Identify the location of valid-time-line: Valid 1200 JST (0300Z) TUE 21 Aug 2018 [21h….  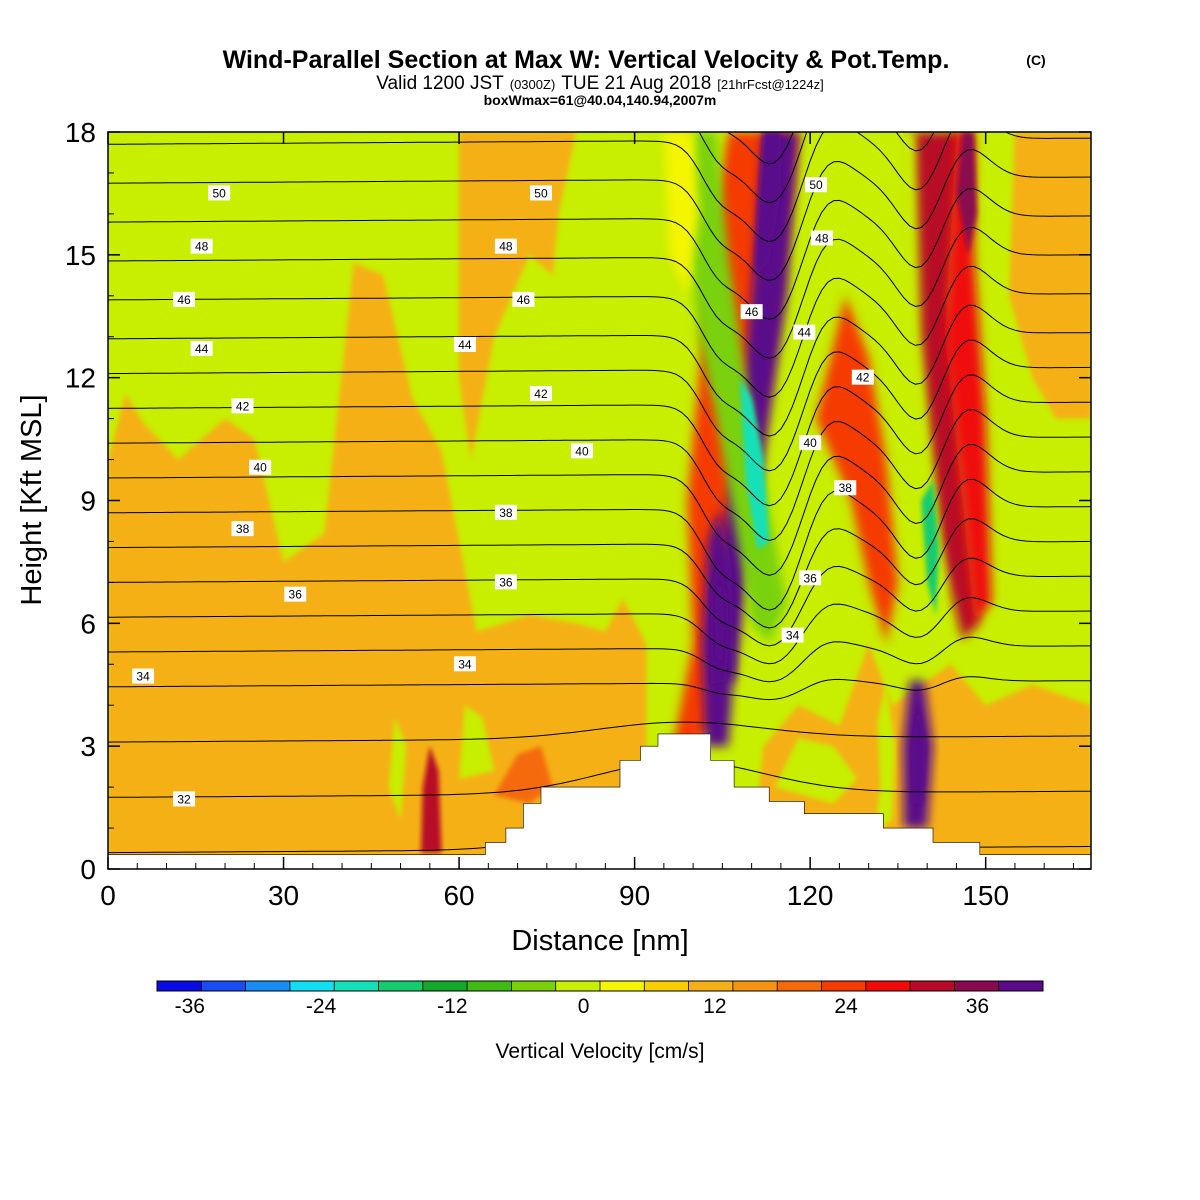
(599, 83).